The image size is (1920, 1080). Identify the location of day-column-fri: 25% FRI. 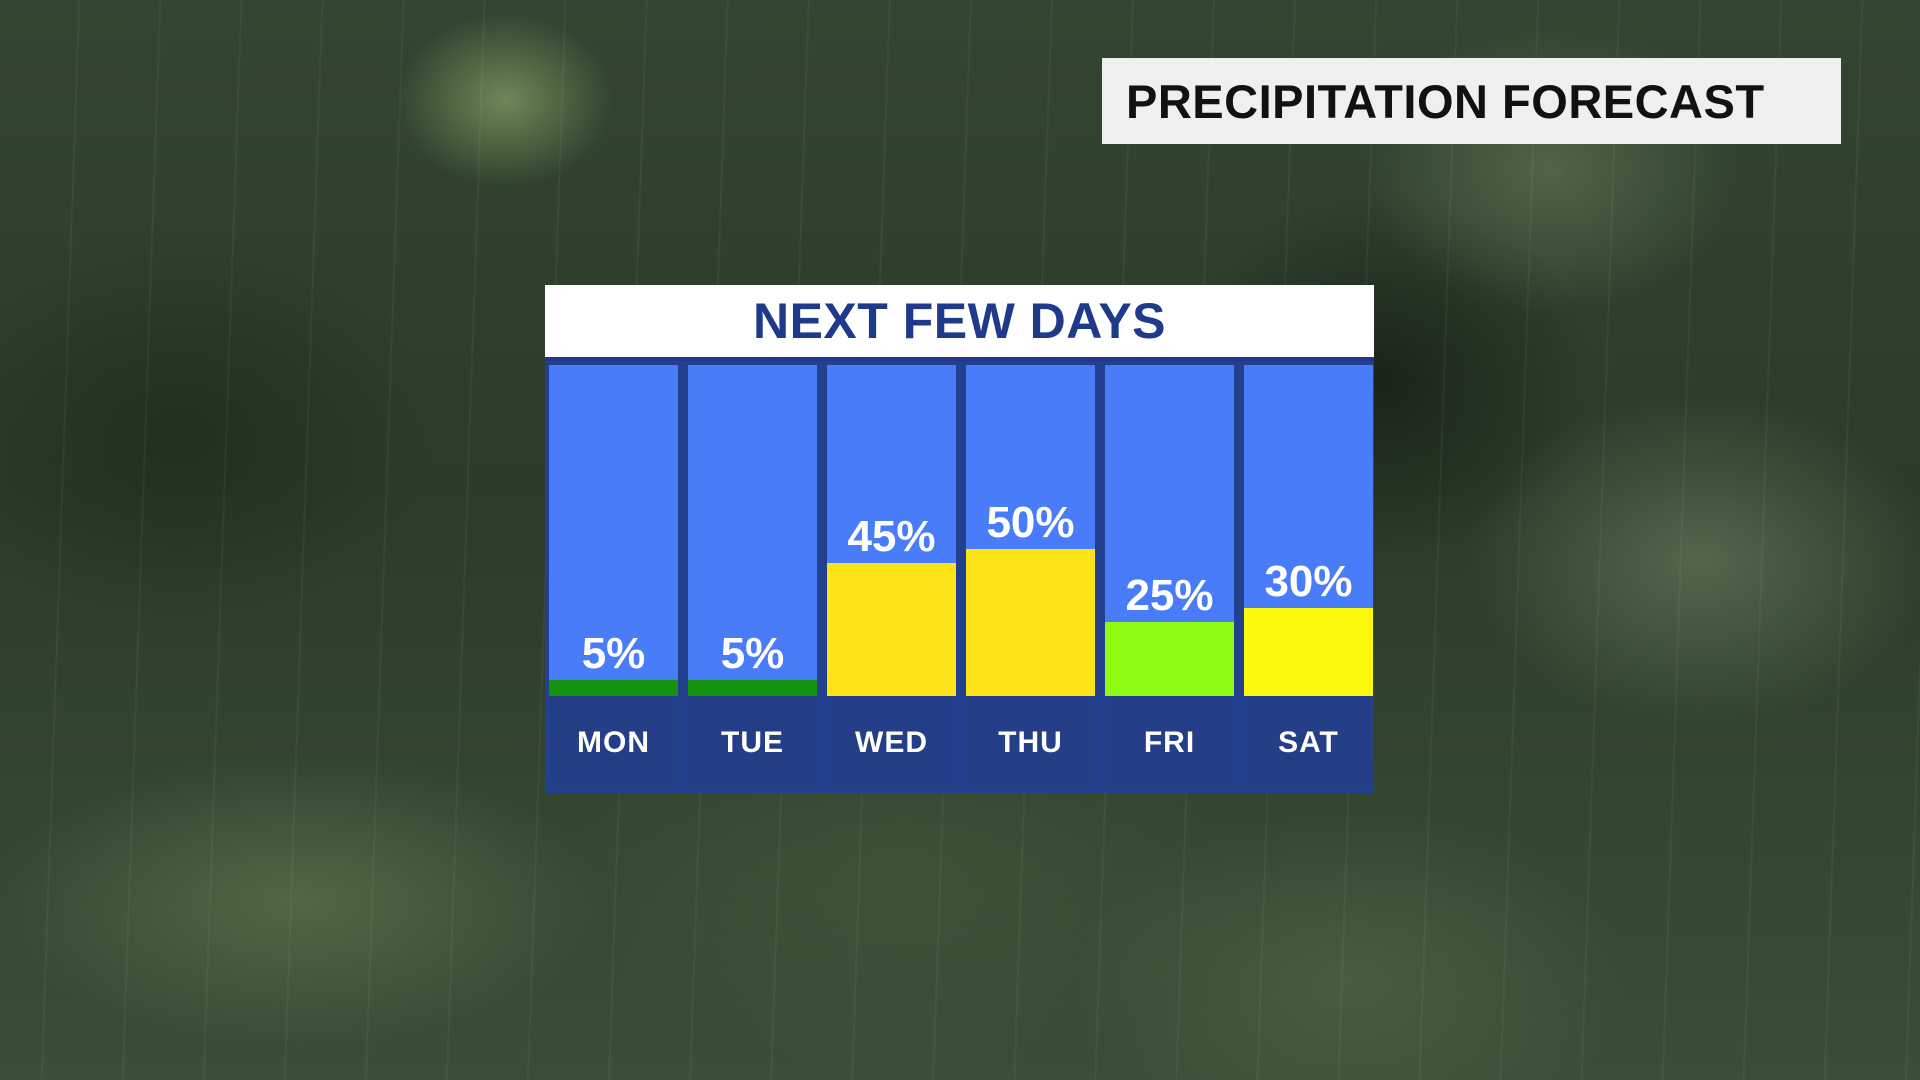
(1169, 577).